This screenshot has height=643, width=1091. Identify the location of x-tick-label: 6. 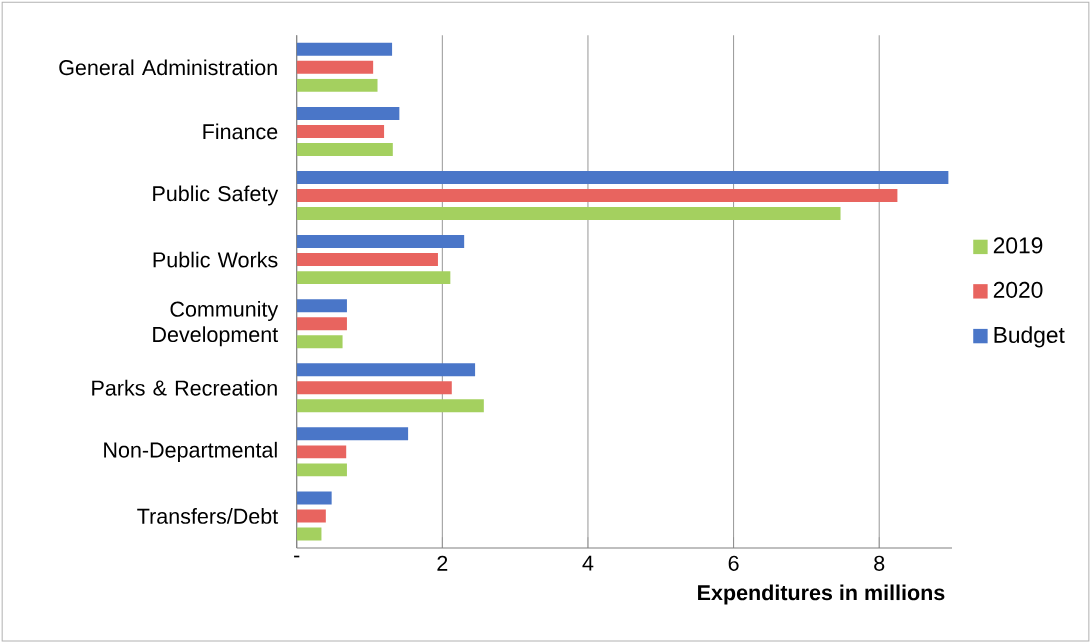
(733, 563).